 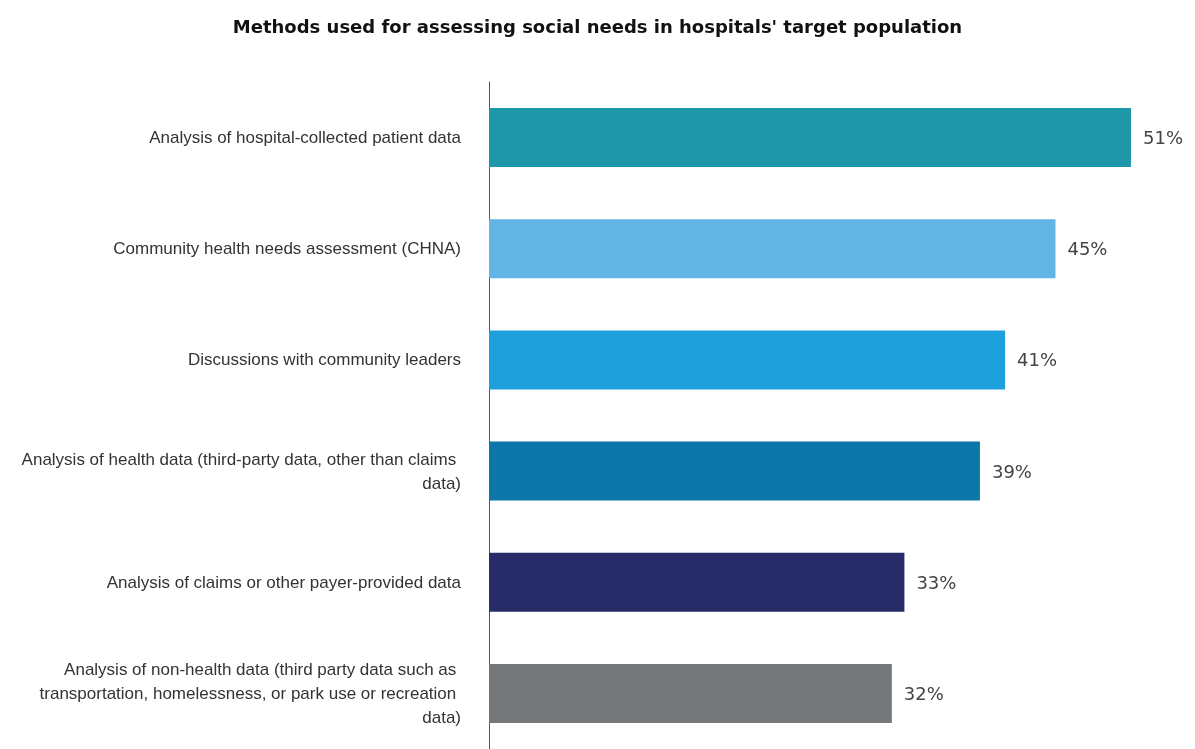 What do you see at coordinates (284, 582) in the screenshot?
I see `y-tick-label: Analysis of claims or other payer-provided data` at bounding box center [284, 582].